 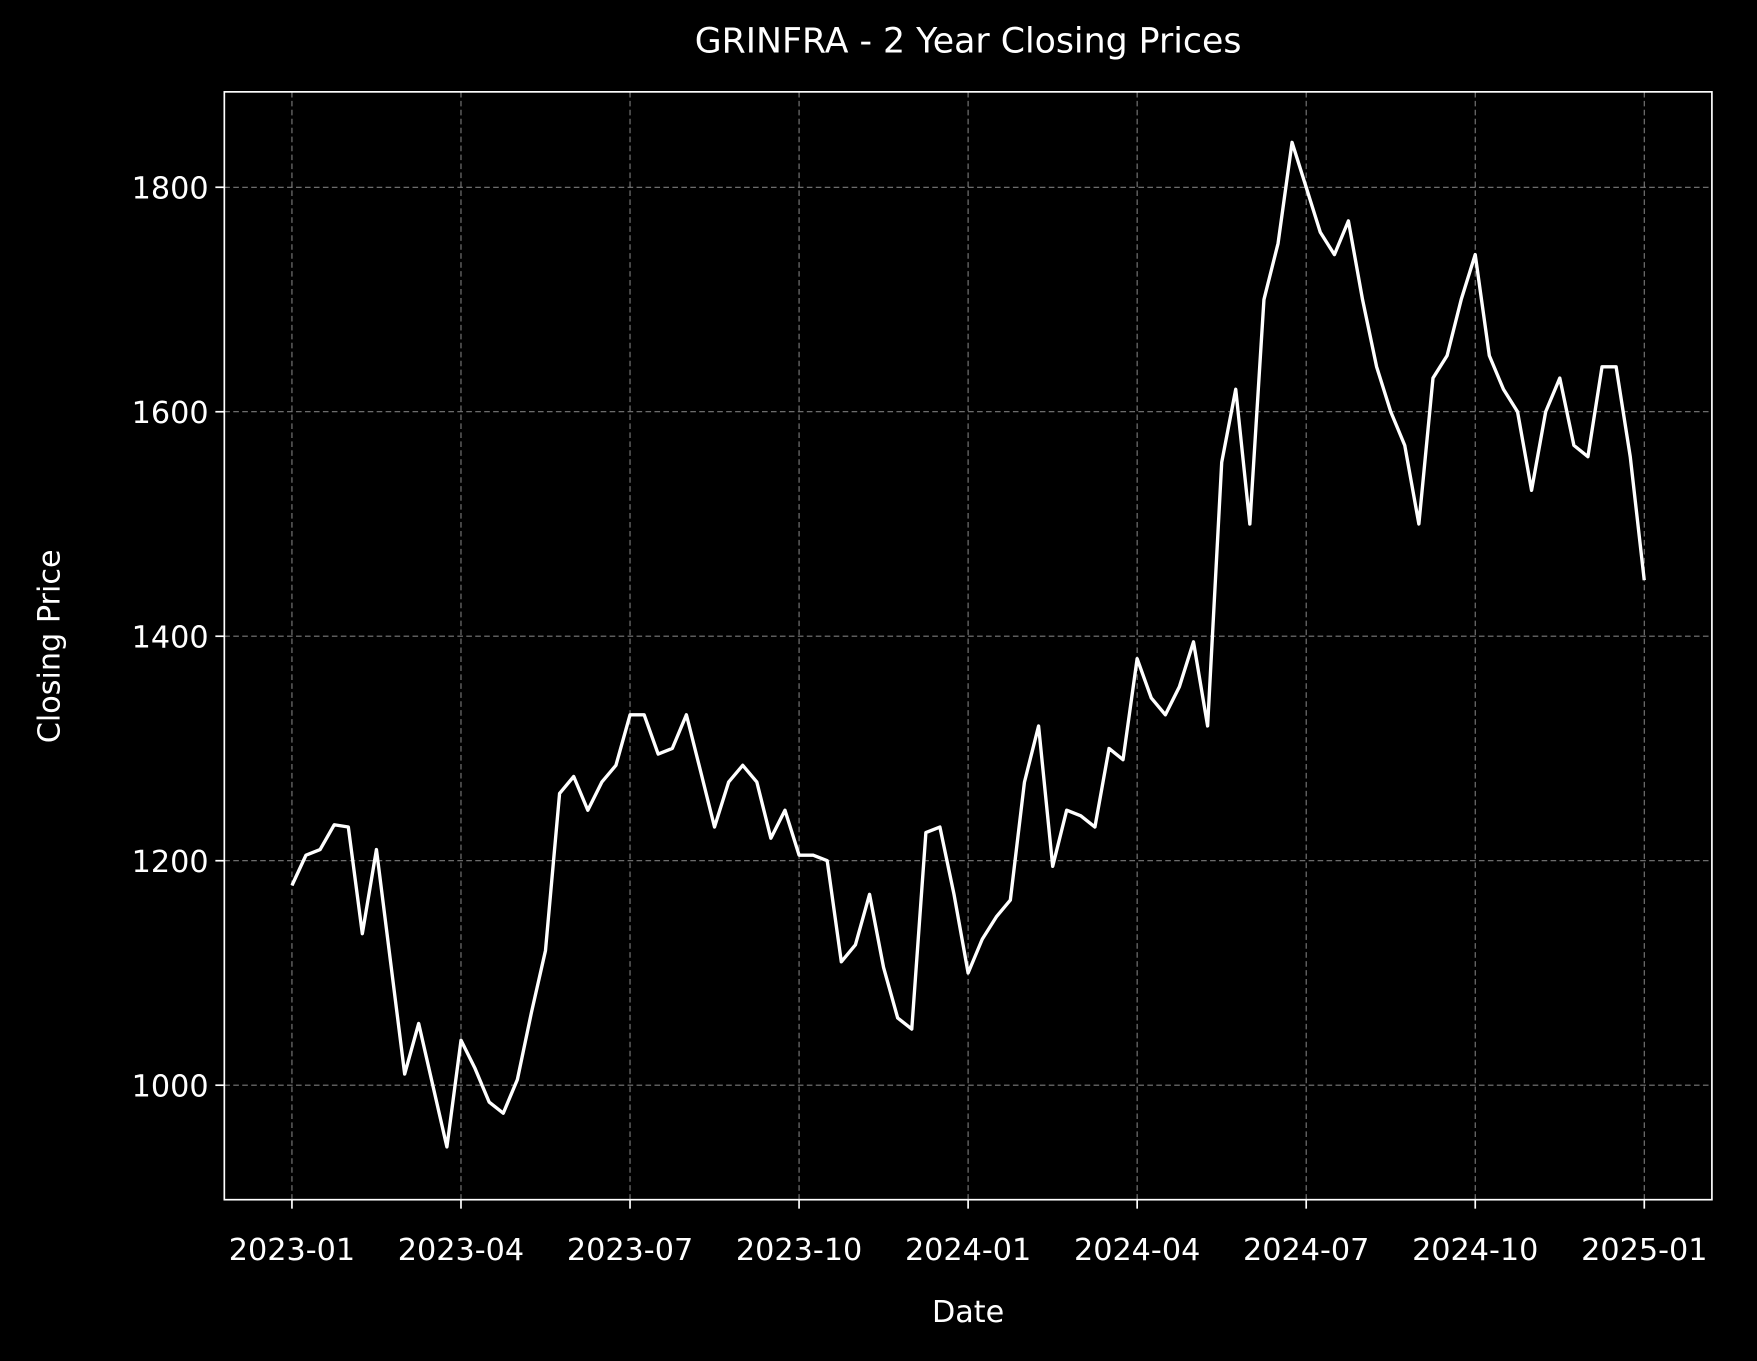 What do you see at coordinates (170, 188) in the screenshot?
I see `y-tick-label: 1800` at bounding box center [170, 188].